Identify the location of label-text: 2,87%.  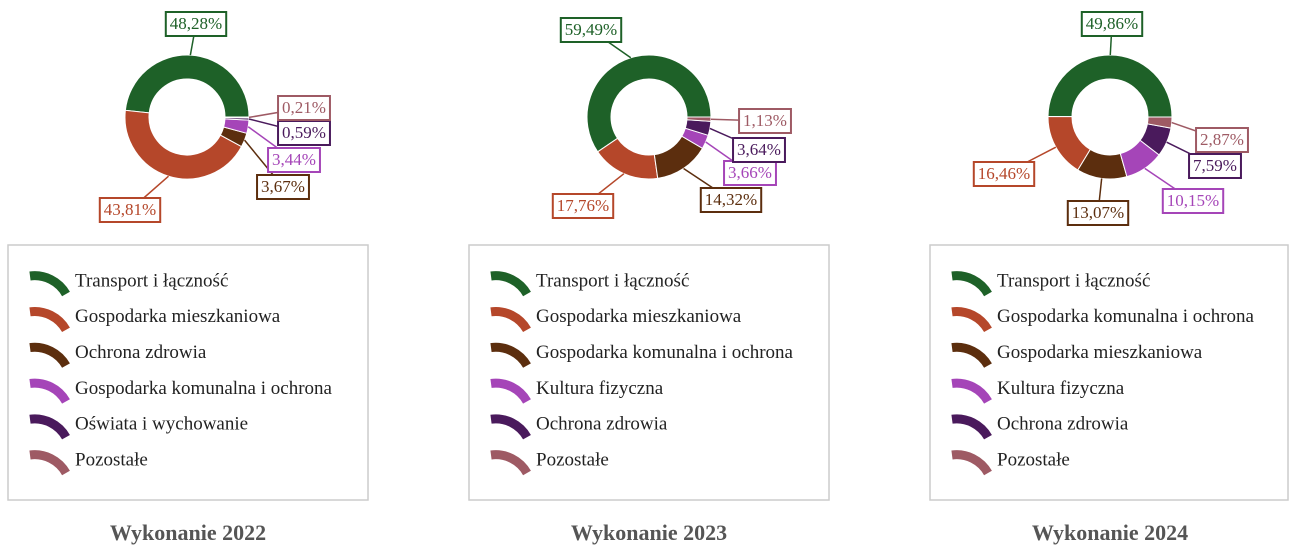
(1222, 139).